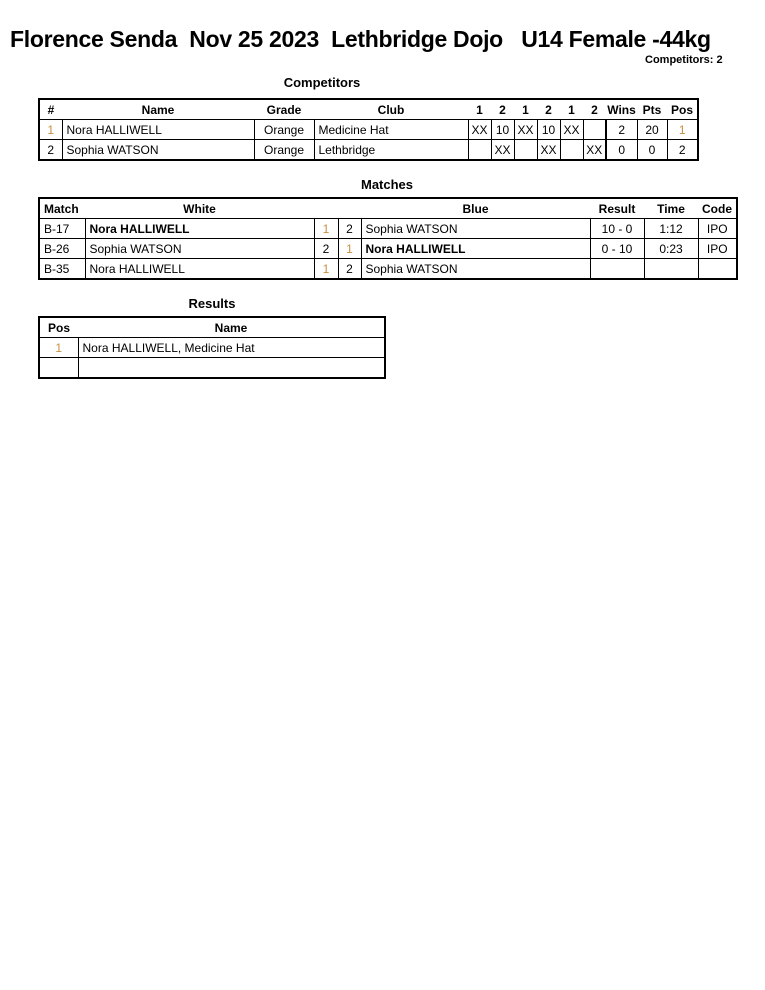 This screenshot has width=765, height=990. I want to click on result-position: 1, so click(58, 347).